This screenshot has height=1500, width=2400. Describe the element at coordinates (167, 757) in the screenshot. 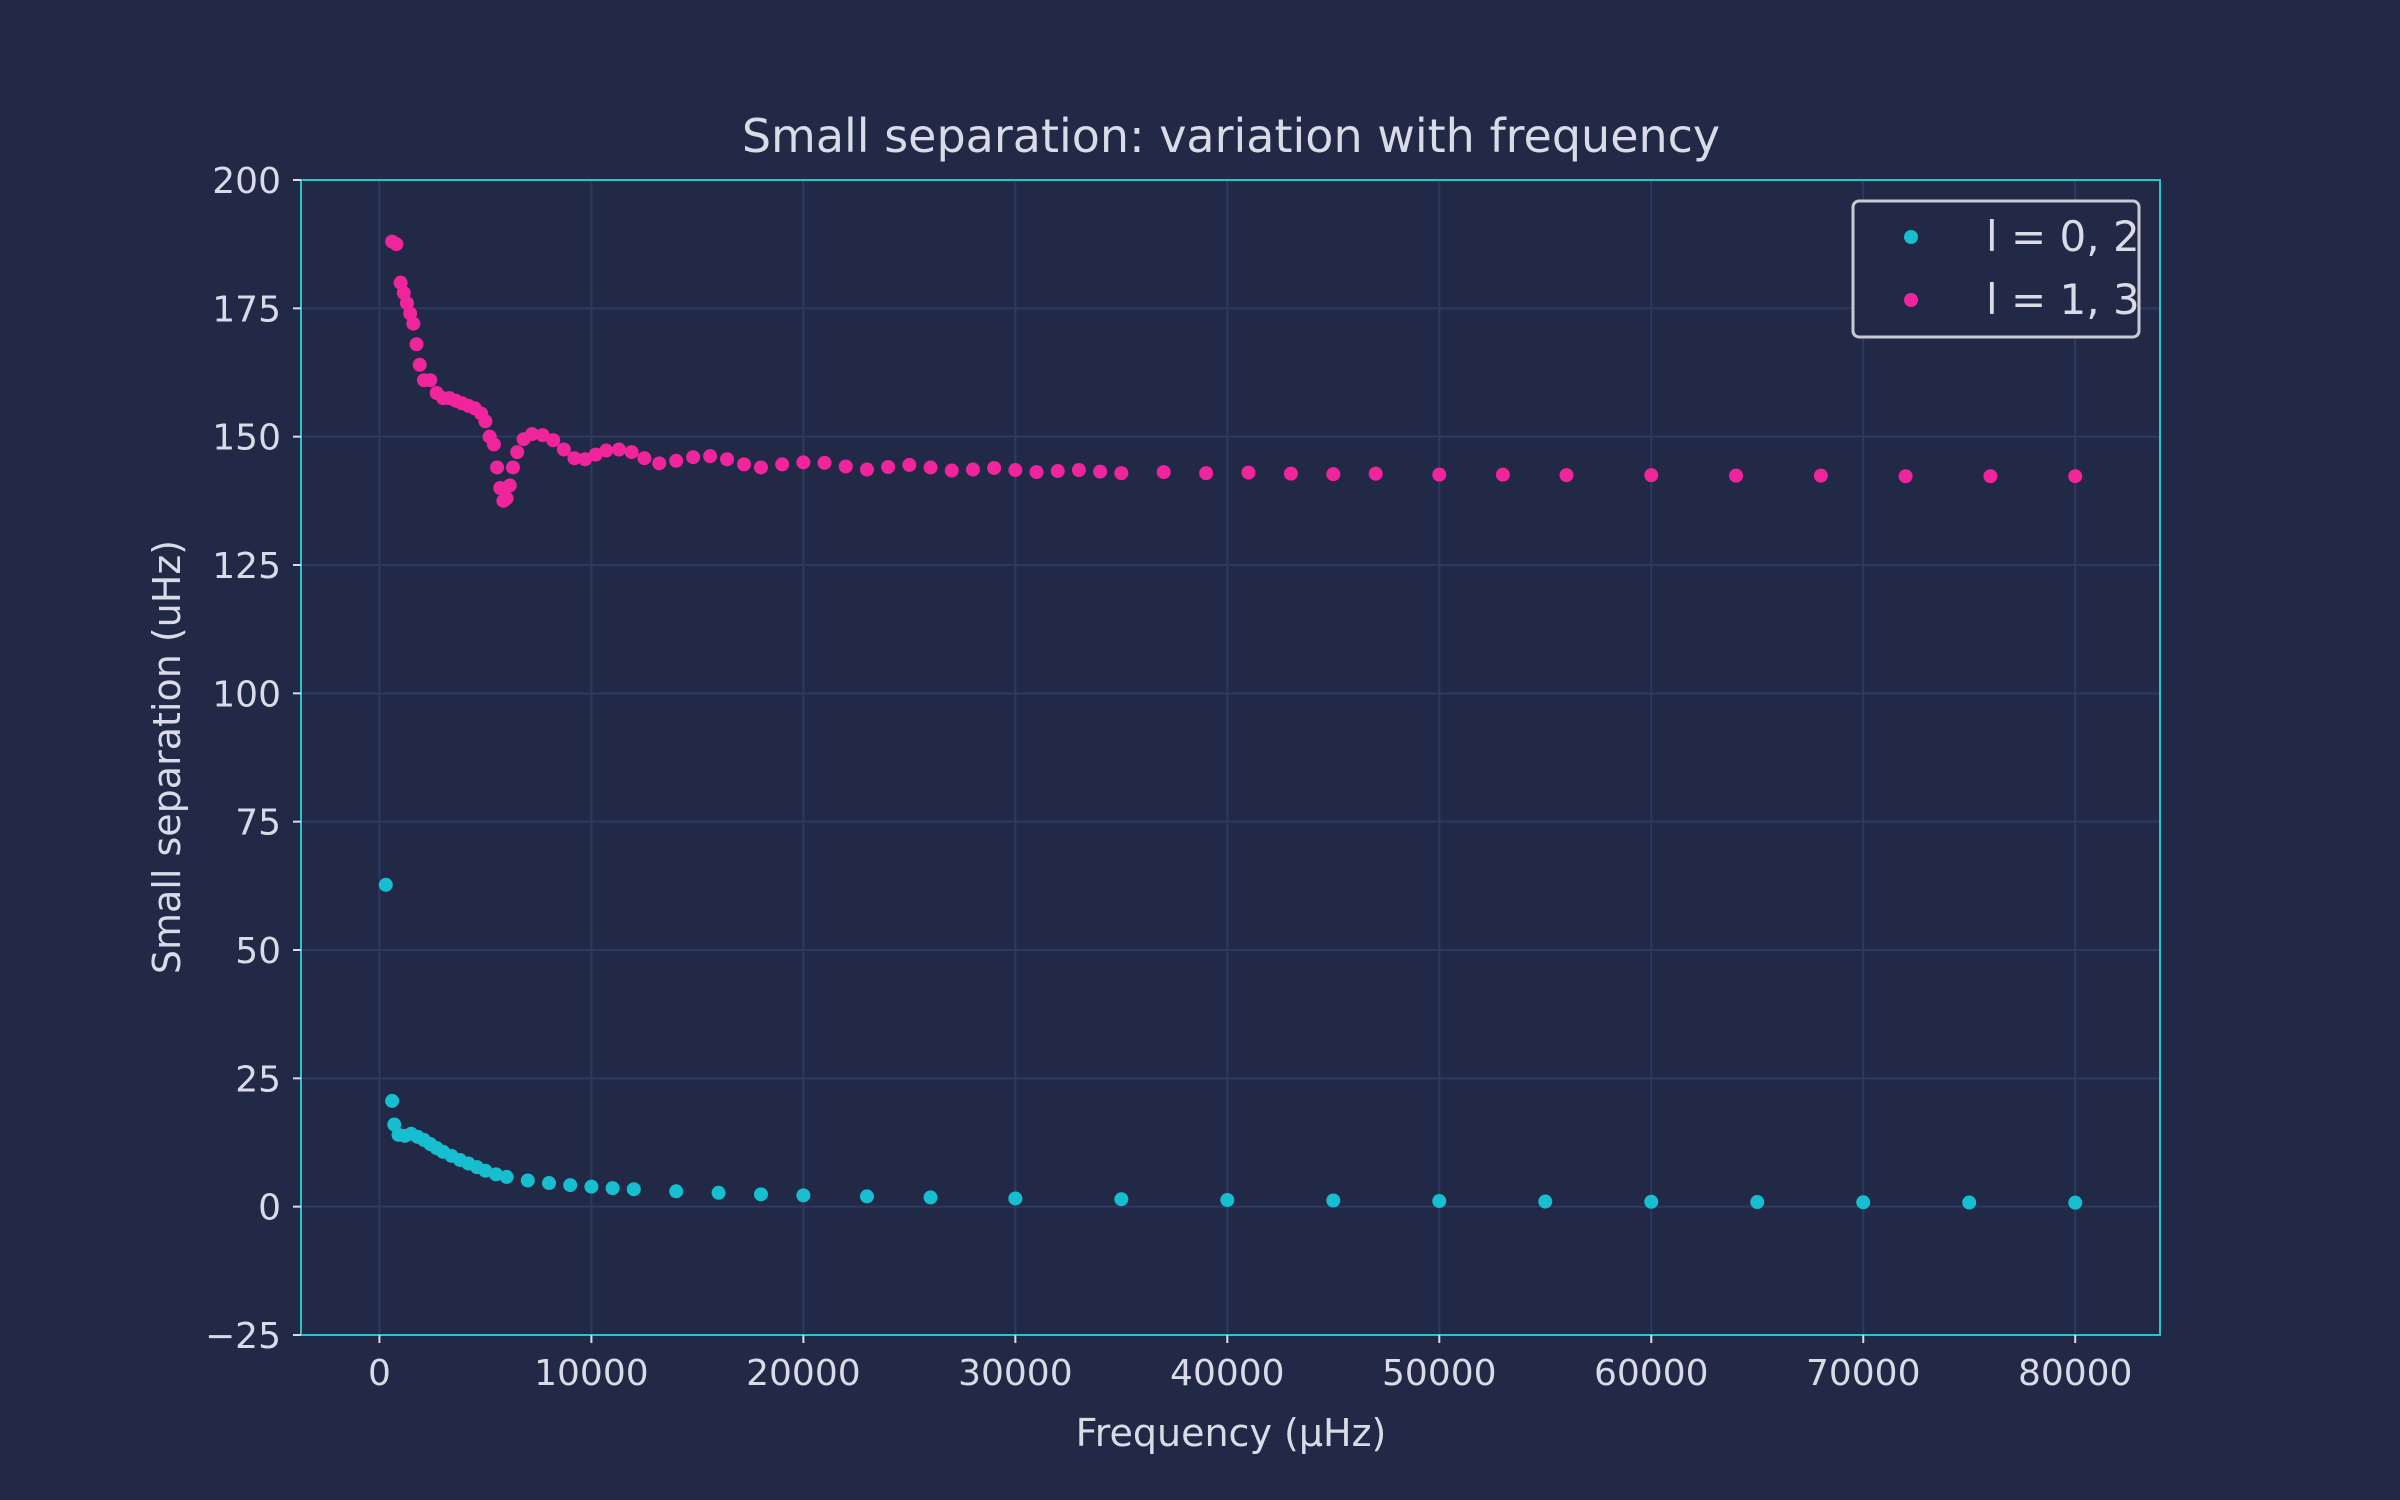

I see `y-axis-label: Small separation (uHz)` at that location.